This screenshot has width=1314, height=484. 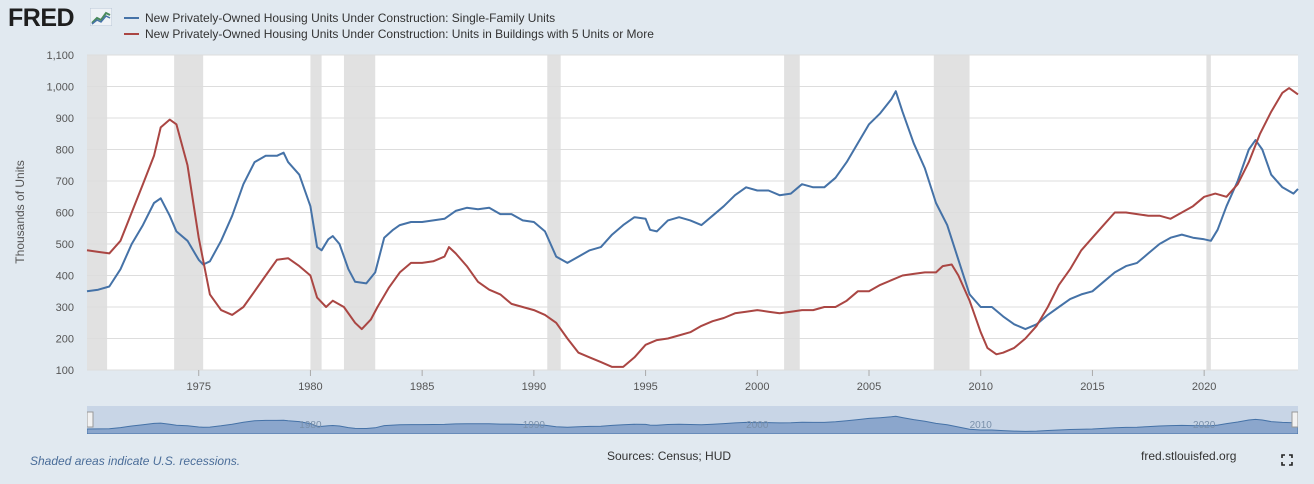 What do you see at coordinates (65, 182) in the screenshot?
I see `y-tick-label: 700` at bounding box center [65, 182].